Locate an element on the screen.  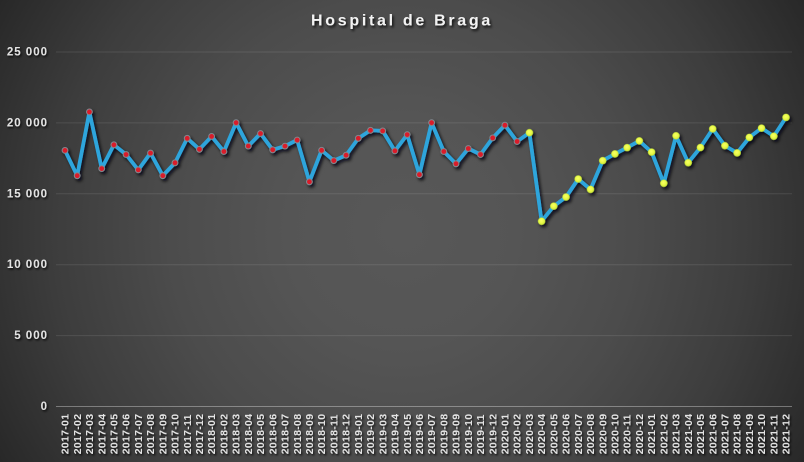
svg-text: 2018-08 is located at coordinates (298, 434).